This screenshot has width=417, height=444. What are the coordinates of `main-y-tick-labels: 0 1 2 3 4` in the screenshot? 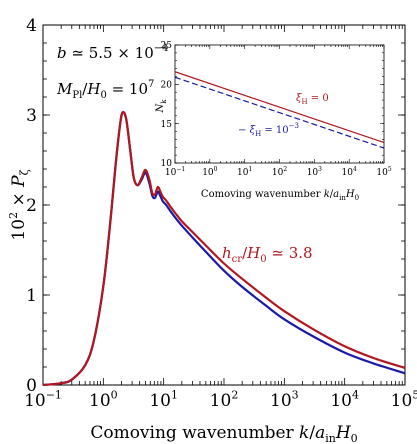 It's located at (31, 206).